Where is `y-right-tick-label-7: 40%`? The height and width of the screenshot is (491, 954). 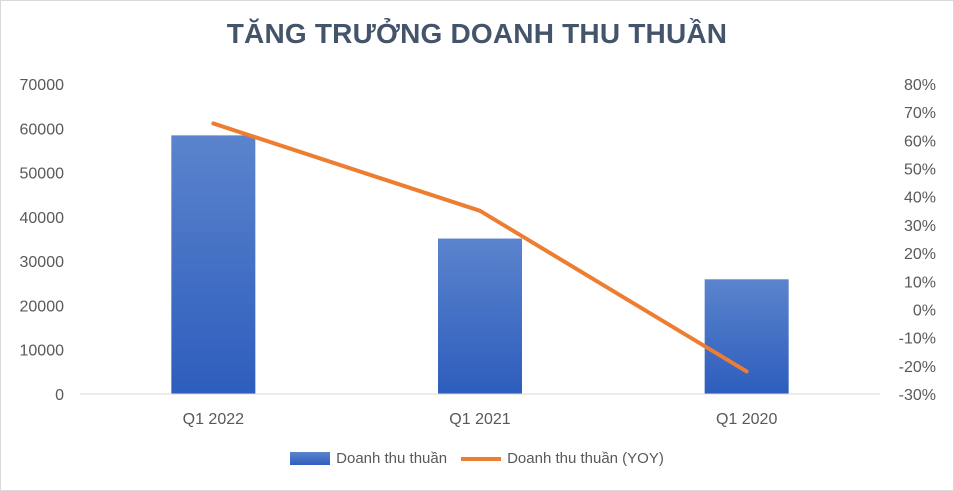
y-right-tick-label-7: 40% is located at coordinates (920, 198).